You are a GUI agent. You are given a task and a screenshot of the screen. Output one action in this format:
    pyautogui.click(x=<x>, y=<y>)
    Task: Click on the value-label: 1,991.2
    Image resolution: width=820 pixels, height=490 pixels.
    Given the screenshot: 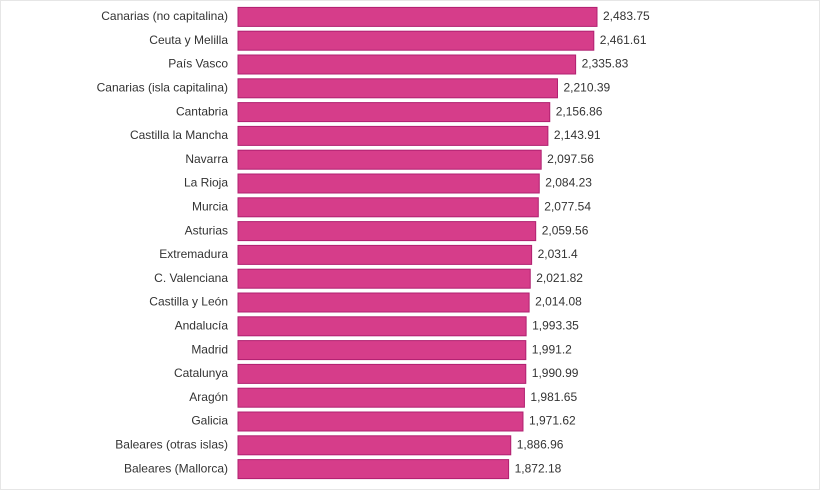 What is the action you would take?
    pyautogui.click(x=552, y=349)
    